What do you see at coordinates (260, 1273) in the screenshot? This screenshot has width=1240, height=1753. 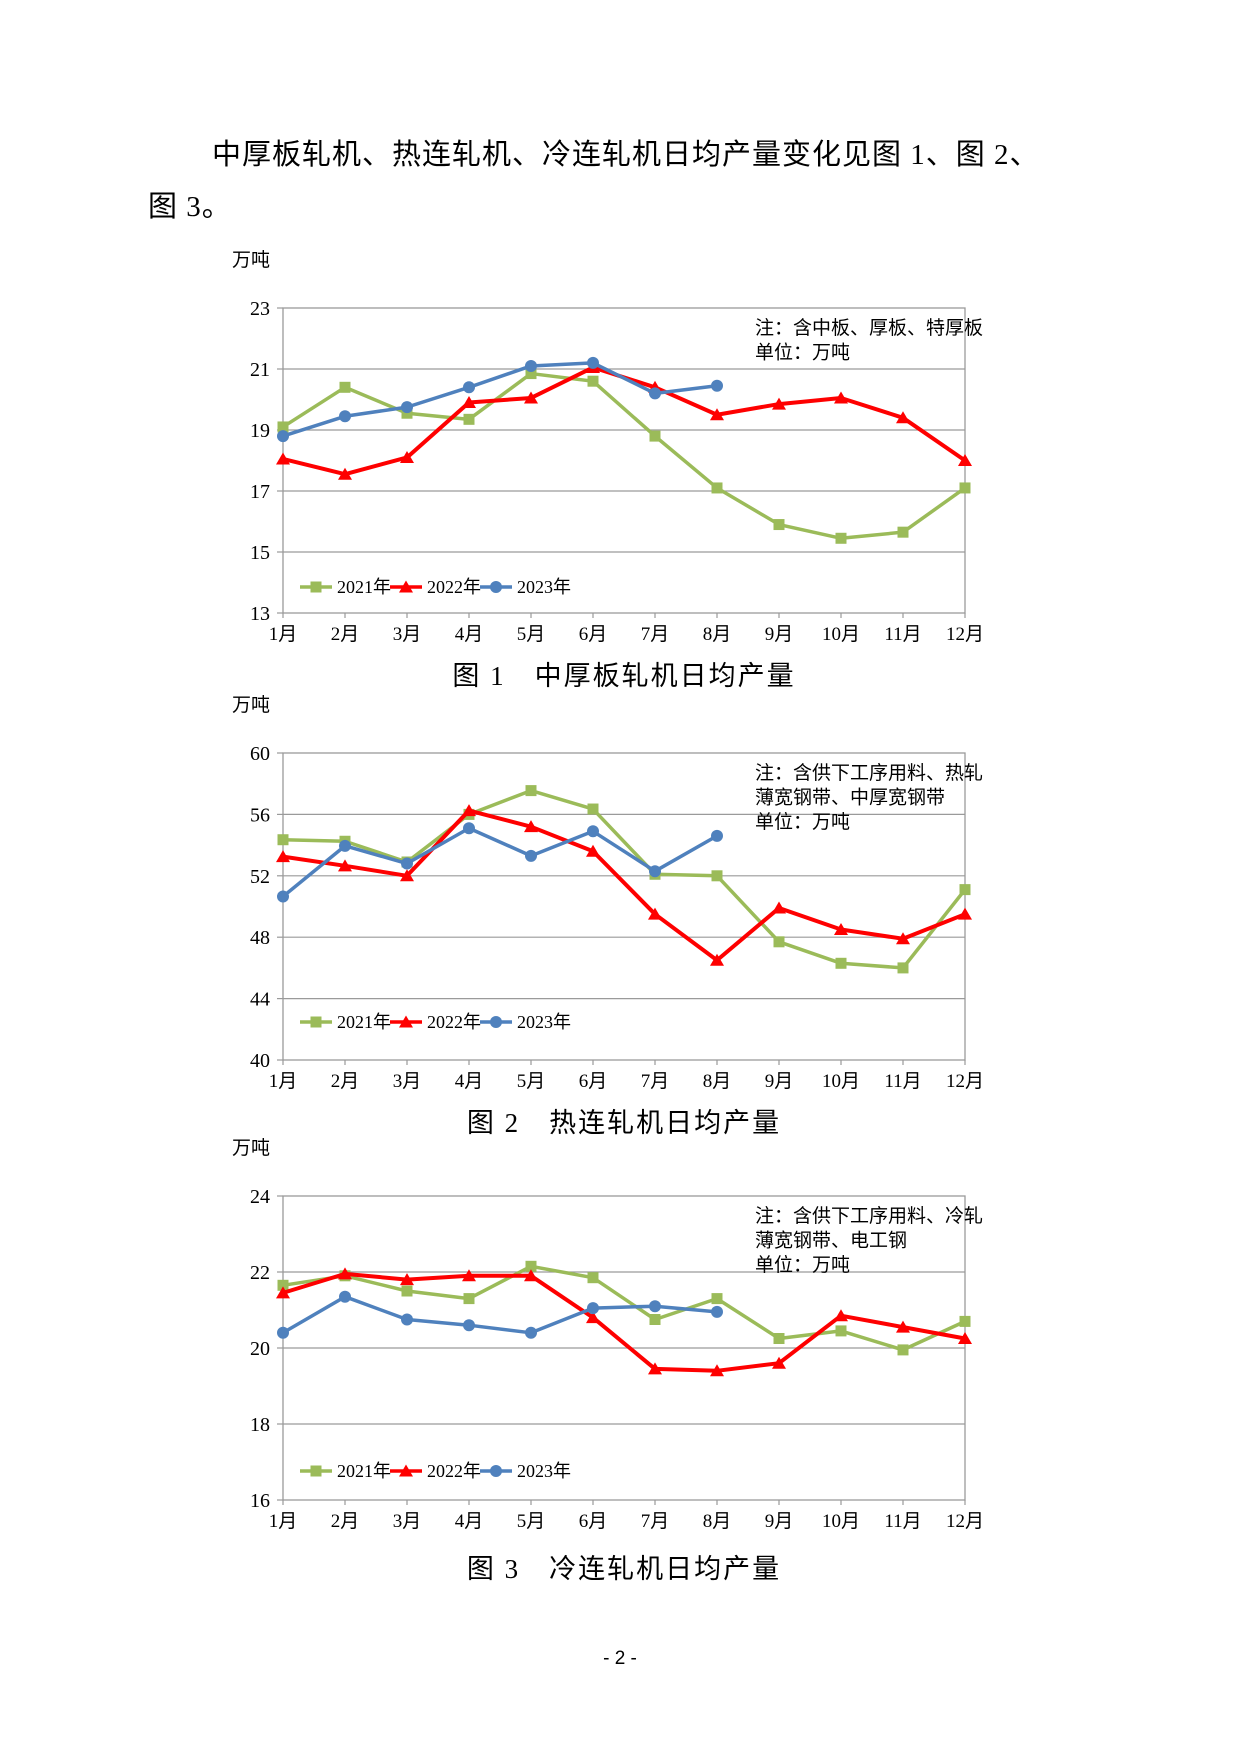 I see `y-tick-label: 22` at bounding box center [260, 1273].